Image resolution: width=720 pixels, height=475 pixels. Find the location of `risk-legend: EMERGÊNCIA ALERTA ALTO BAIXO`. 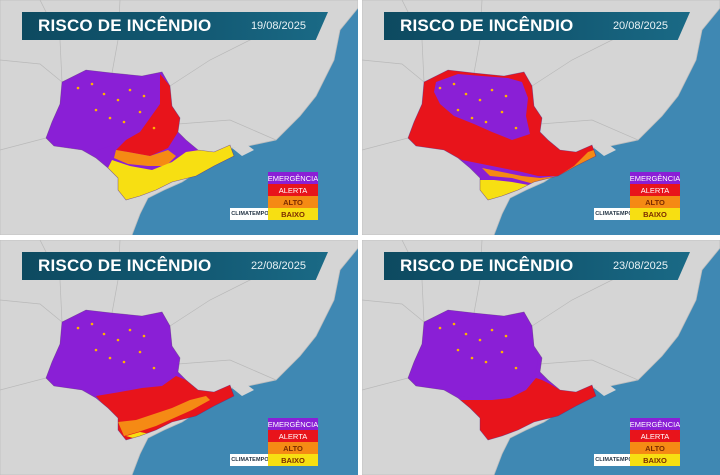

risk-legend: EMERGÊNCIA ALERTA ALTO BAIXO is located at coordinates (655, 196).